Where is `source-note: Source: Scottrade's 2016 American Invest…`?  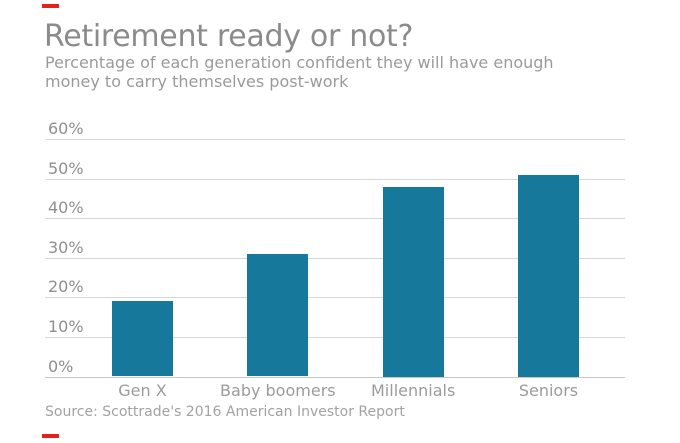 source-note: Source: Scottrade's 2016 American Invest… is located at coordinates (225, 412).